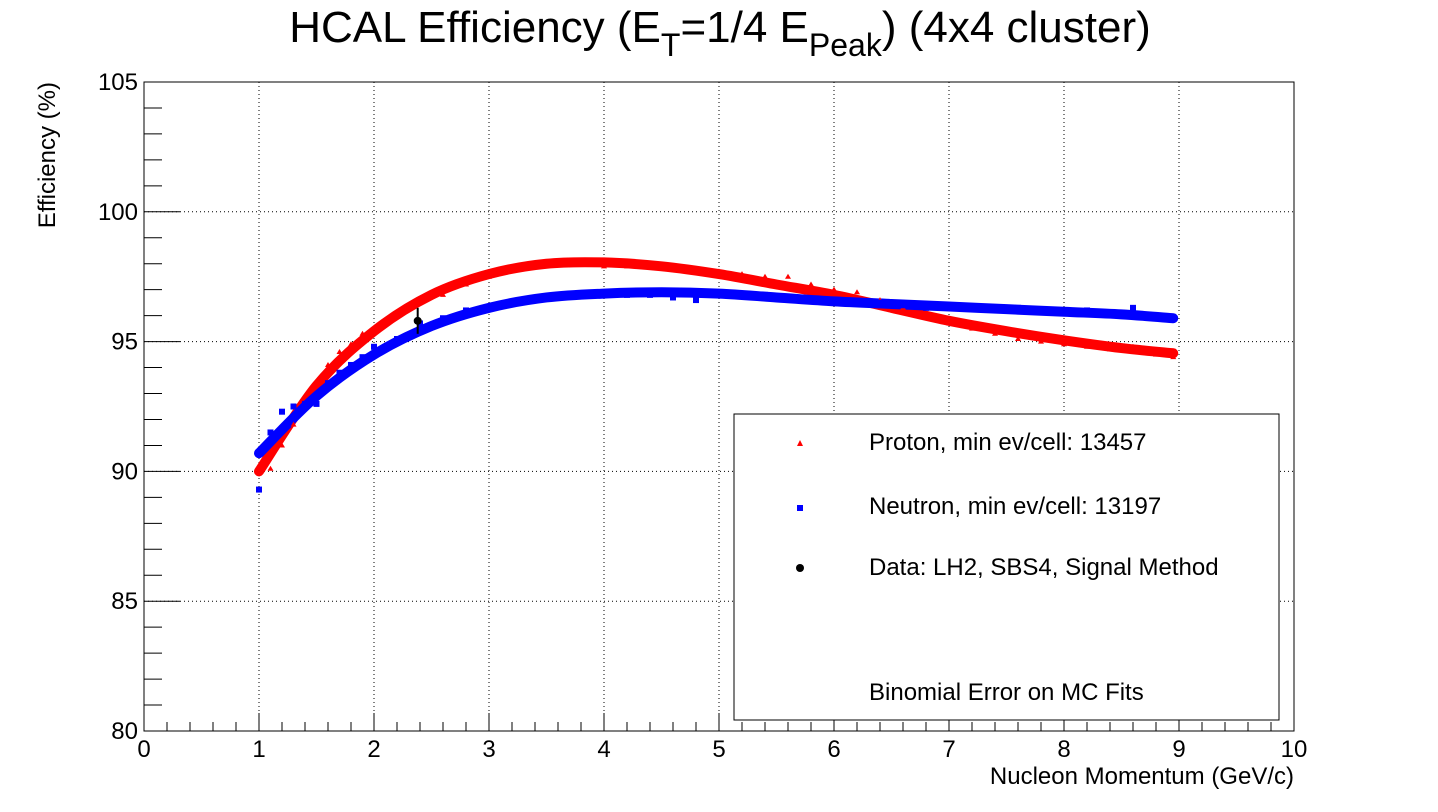 Image resolution: width=1438 pixels, height=812 pixels. Describe the element at coordinates (1178, 749) in the screenshot. I see `x-tick-label: 9` at that location.